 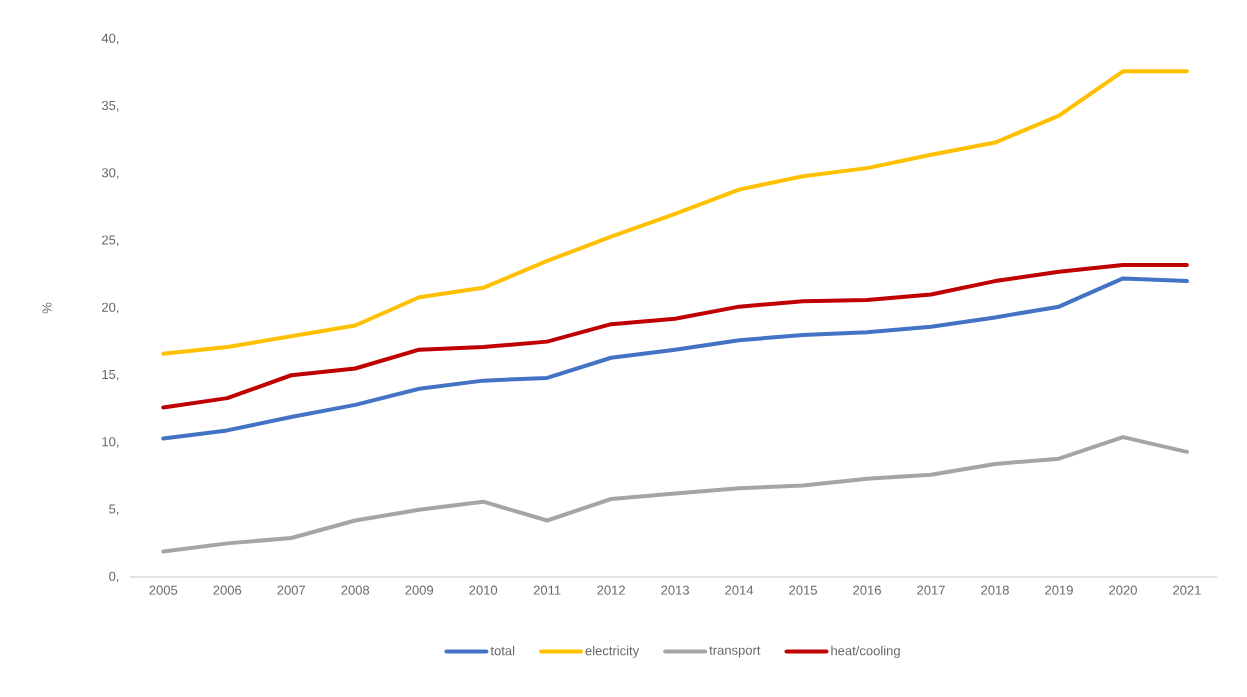 I want to click on y-tick-label: 15,, so click(x=110, y=375).